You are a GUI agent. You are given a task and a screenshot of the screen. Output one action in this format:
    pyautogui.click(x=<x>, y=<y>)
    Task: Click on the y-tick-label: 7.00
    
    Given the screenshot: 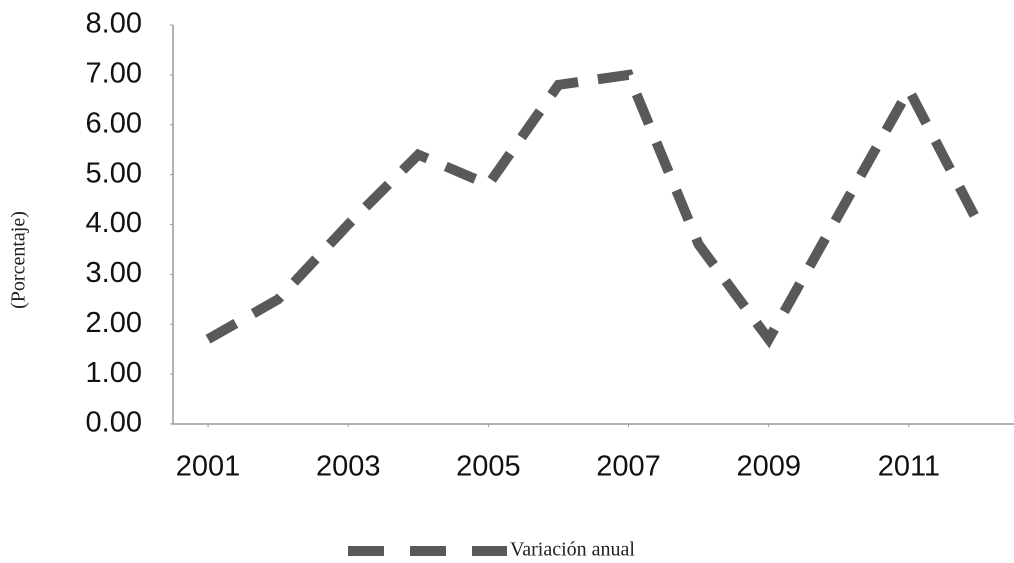 What is the action you would take?
    pyautogui.click(x=114, y=74)
    